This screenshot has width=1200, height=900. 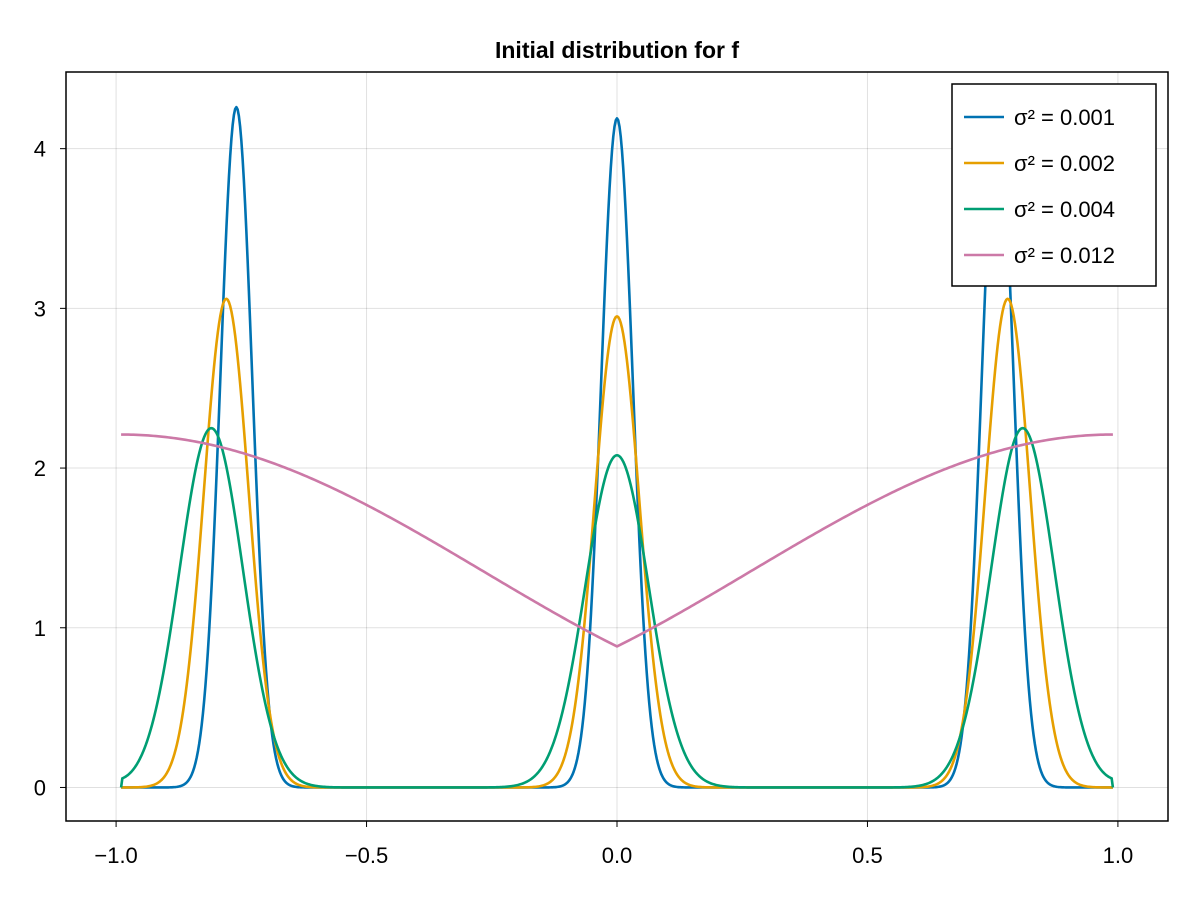 I want to click on y-tick-label: 2, so click(x=40, y=468).